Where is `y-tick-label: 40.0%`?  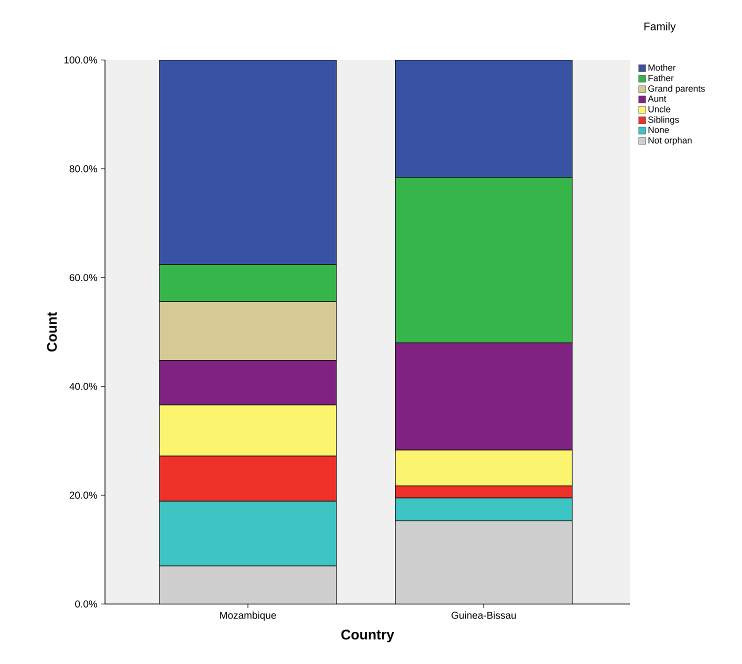
y-tick-label: 40.0% is located at coordinates (83, 386).